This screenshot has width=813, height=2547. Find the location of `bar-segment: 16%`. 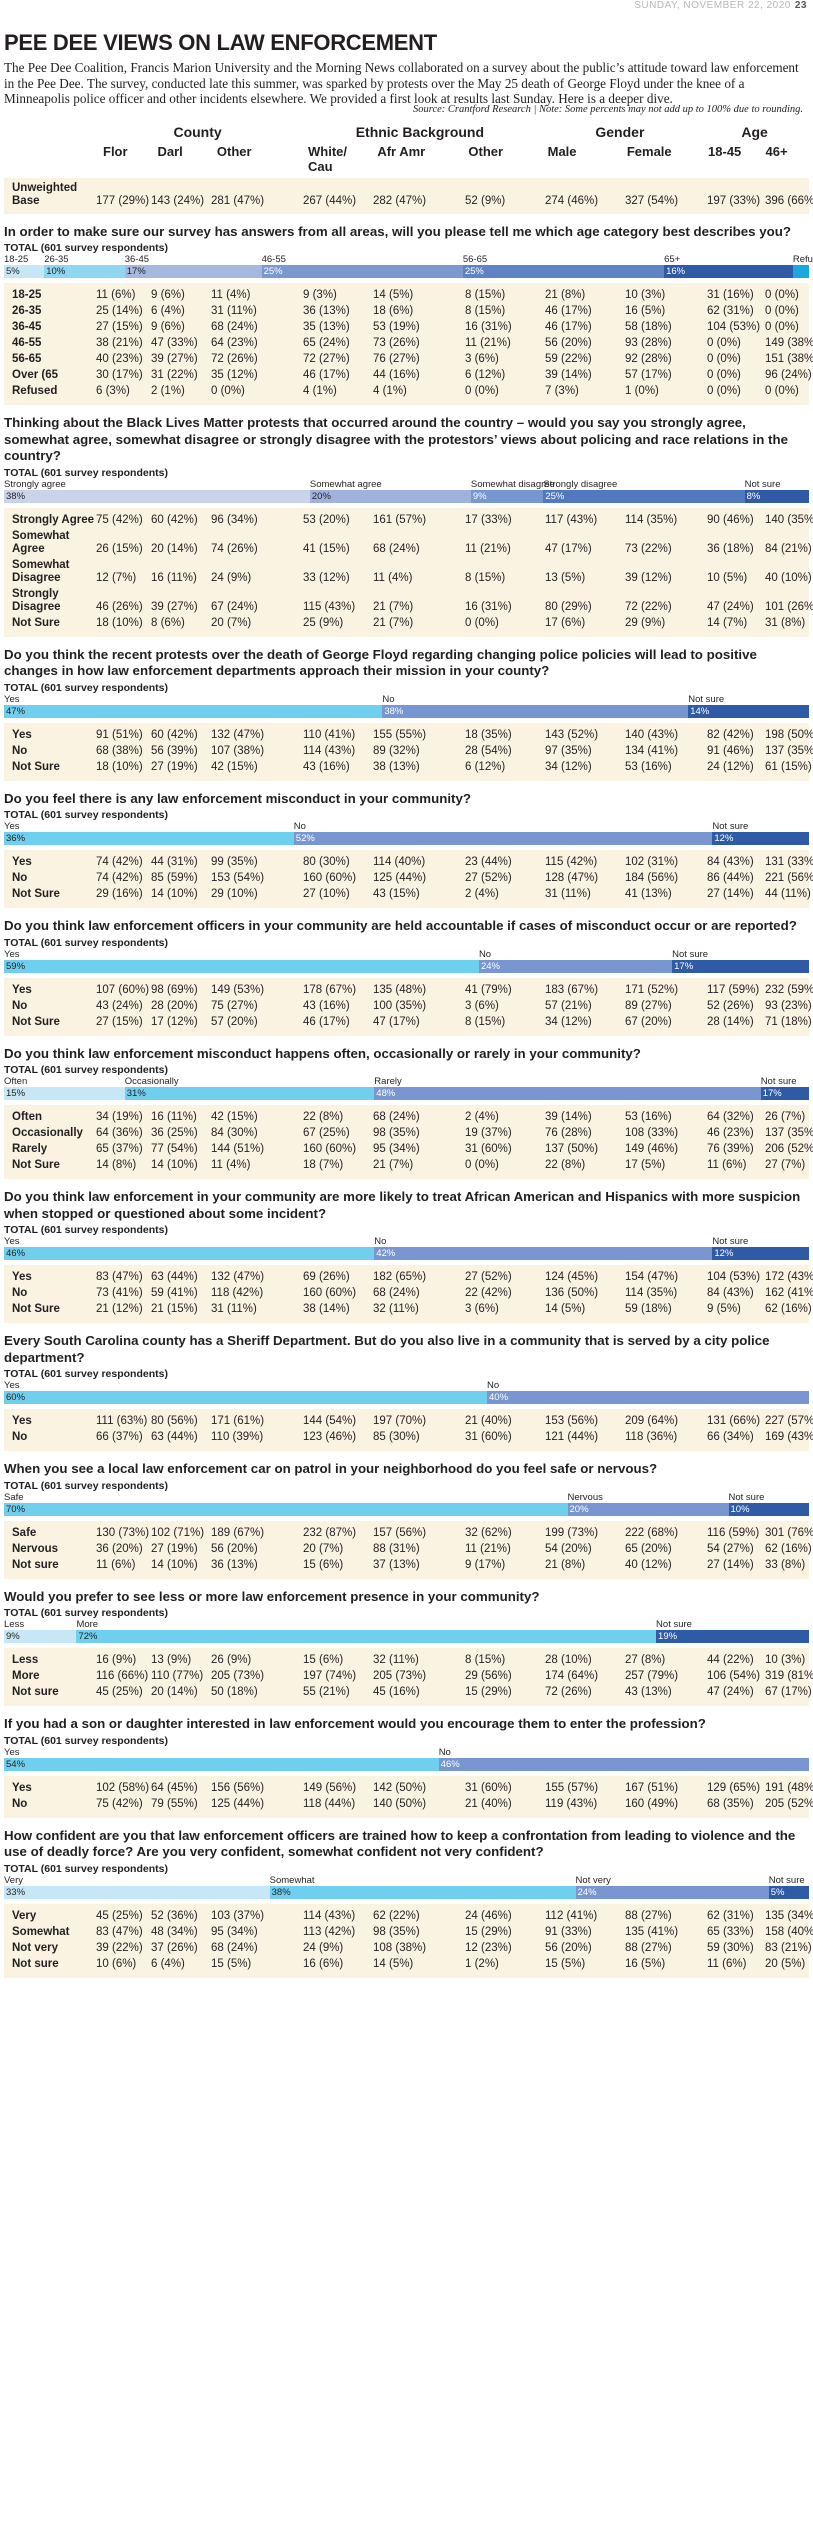

bar-segment: 16% is located at coordinates (728, 271).